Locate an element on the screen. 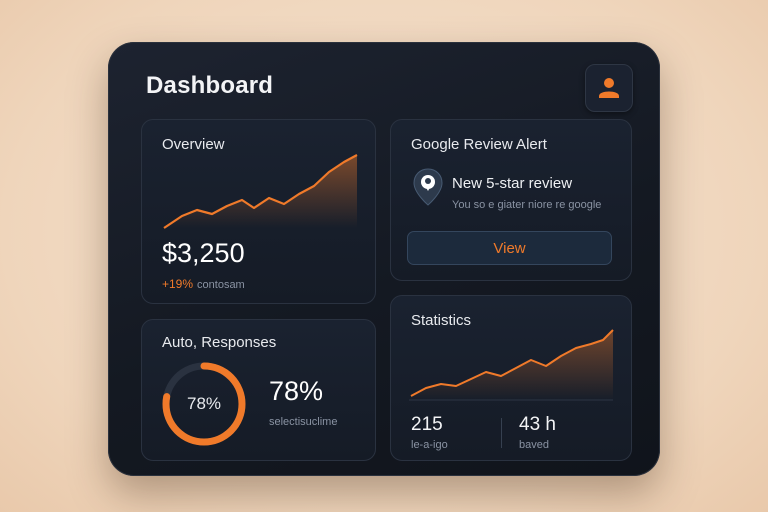 This screenshot has height=512, width=768. stat-label-2: baved is located at coordinates (534, 445).